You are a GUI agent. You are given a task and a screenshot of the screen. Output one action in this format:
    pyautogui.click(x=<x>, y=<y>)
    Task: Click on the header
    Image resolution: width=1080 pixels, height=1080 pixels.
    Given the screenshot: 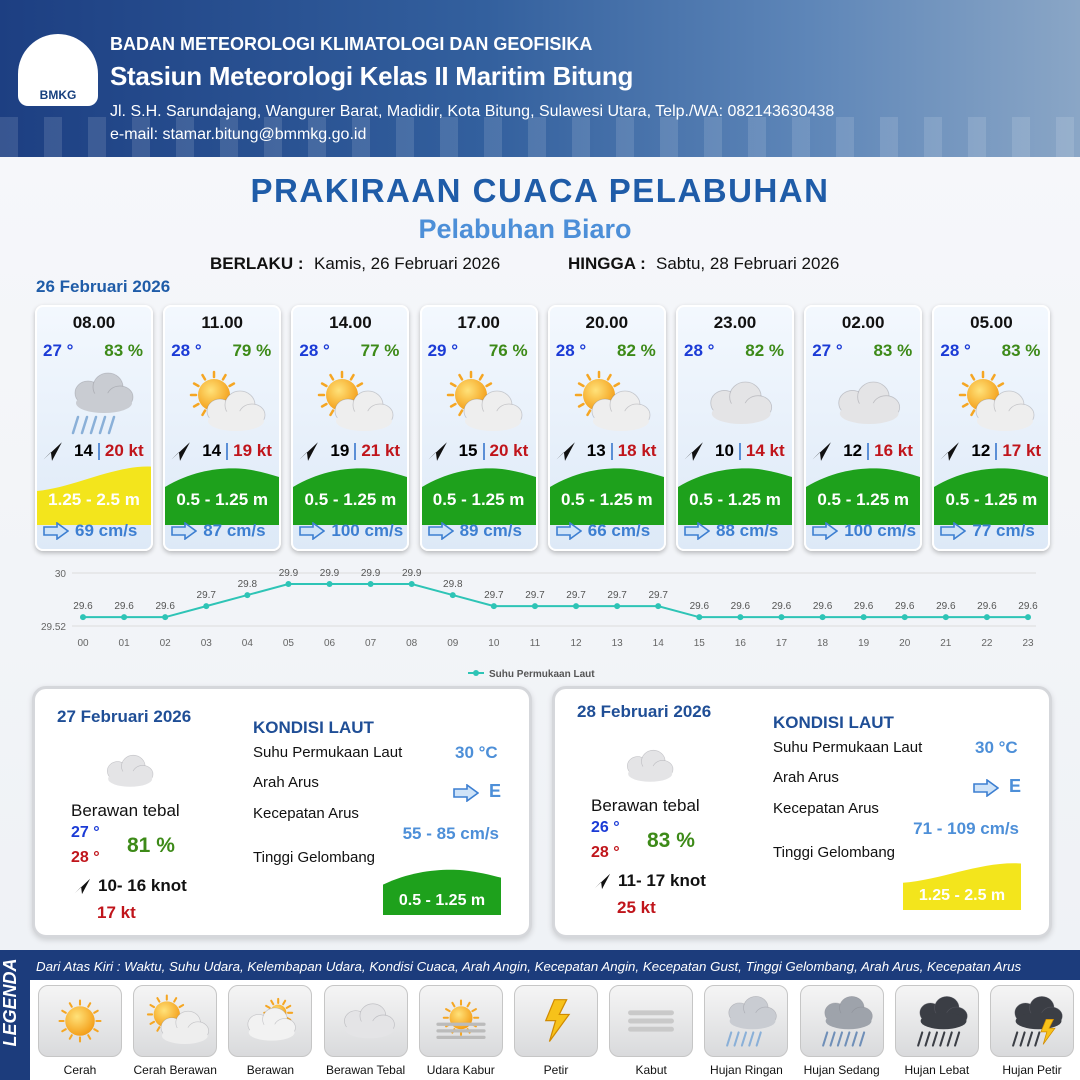 What is the action you would take?
    pyautogui.click(x=540, y=78)
    